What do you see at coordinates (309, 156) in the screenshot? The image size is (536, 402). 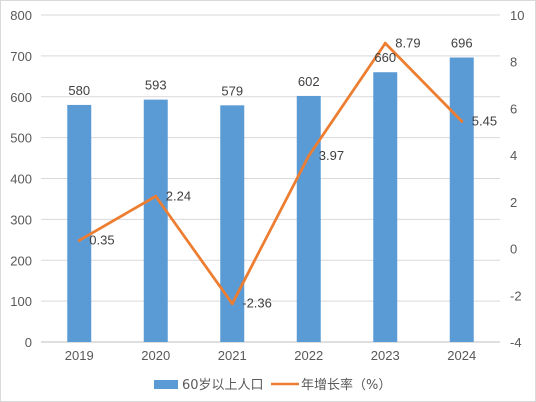 I see `growth-rate-point-2022` at bounding box center [309, 156].